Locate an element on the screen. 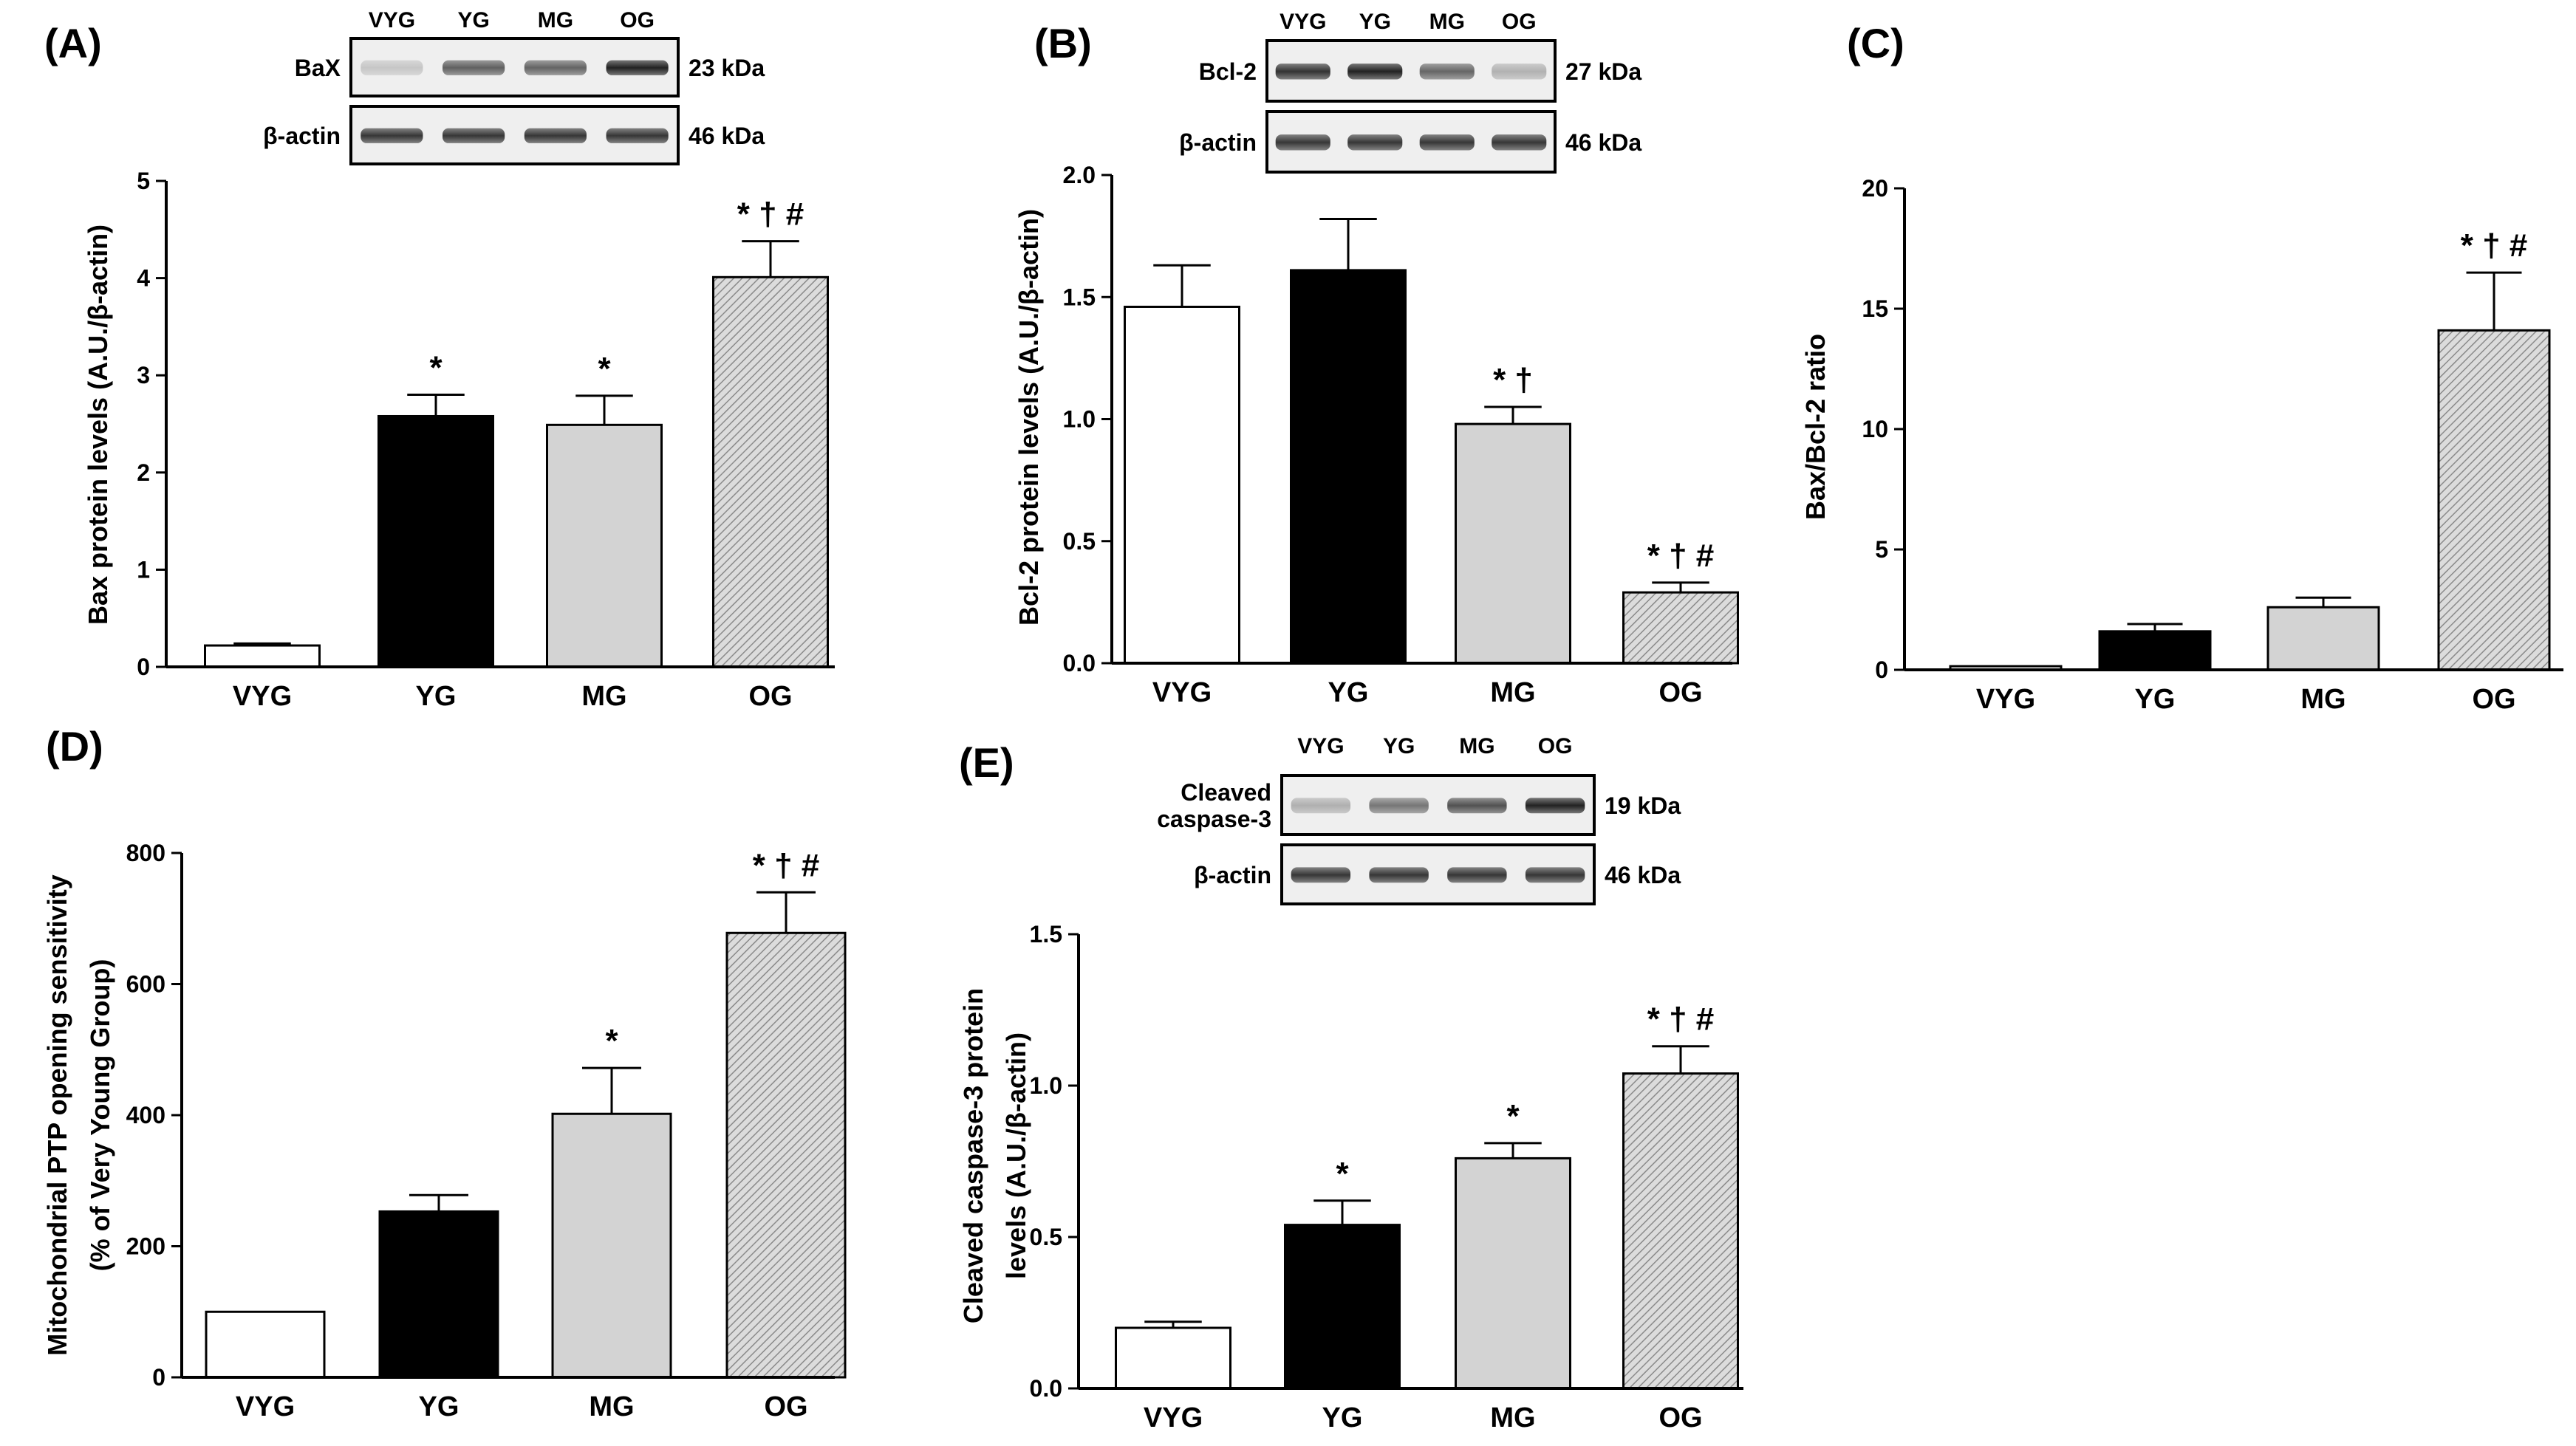 The image size is (2576, 1446). blot-lane-label: MG is located at coordinates (1476, 746).